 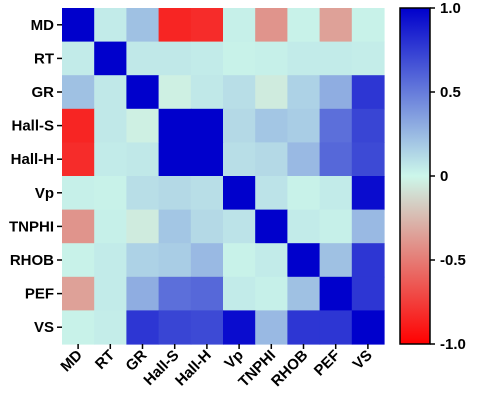 I want to click on column-label: RHOB, so click(x=289, y=368).